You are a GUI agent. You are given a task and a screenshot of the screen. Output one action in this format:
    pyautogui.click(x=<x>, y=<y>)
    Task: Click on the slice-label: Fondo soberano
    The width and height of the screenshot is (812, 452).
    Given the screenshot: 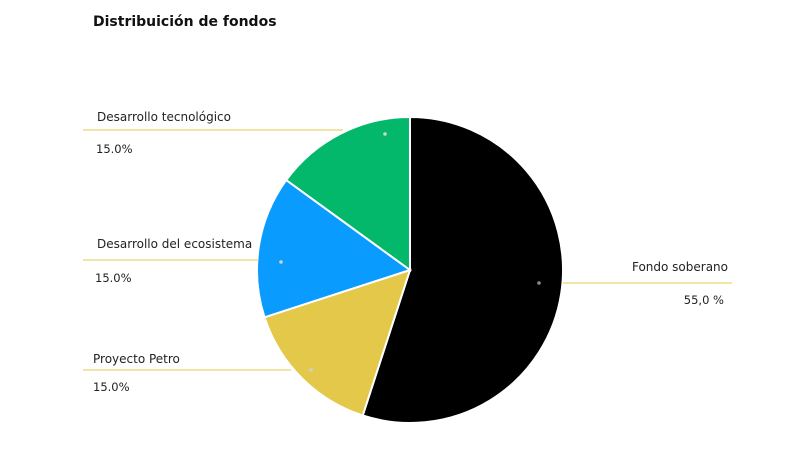 What is the action you would take?
    pyautogui.click(x=680, y=267)
    